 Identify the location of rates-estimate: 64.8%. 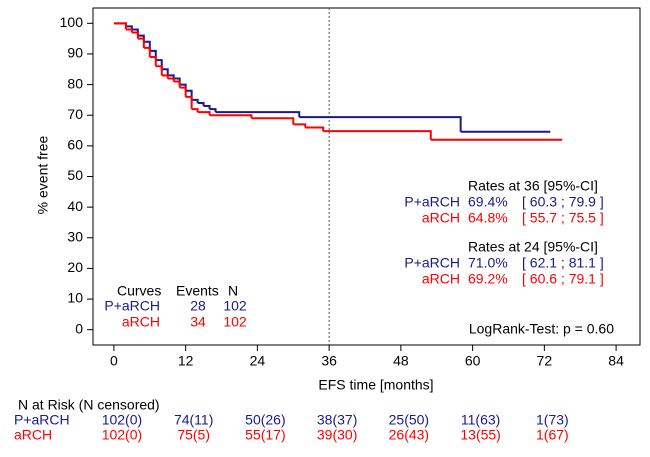
(488, 218).